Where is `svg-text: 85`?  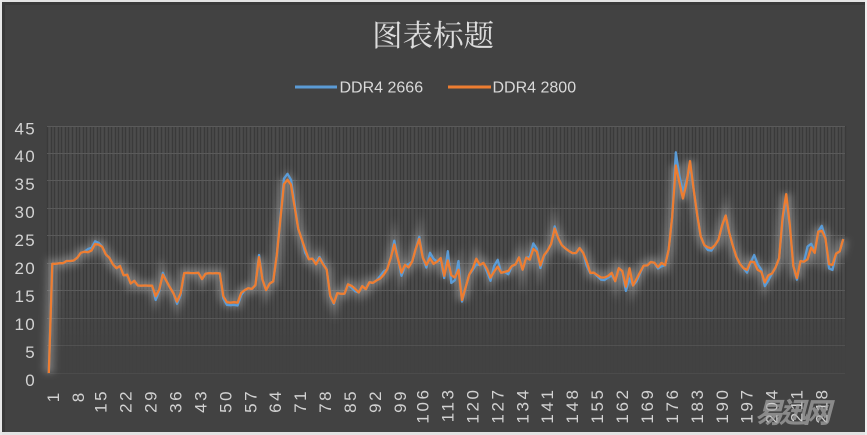
svg-text: 85 is located at coordinates (350, 401).